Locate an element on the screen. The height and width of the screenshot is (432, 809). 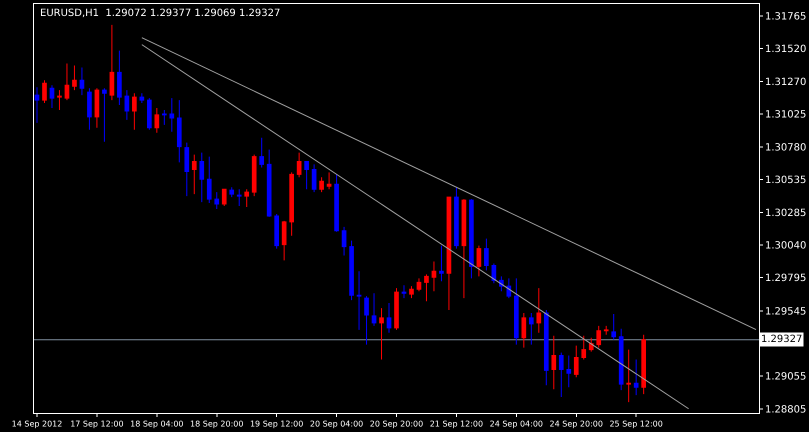
x-tick-label: 20 Sep 20:00 is located at coordinates (397, 424).